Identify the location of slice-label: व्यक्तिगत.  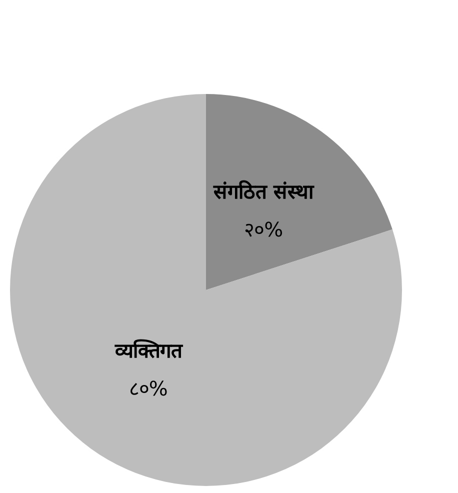
(149, 350).